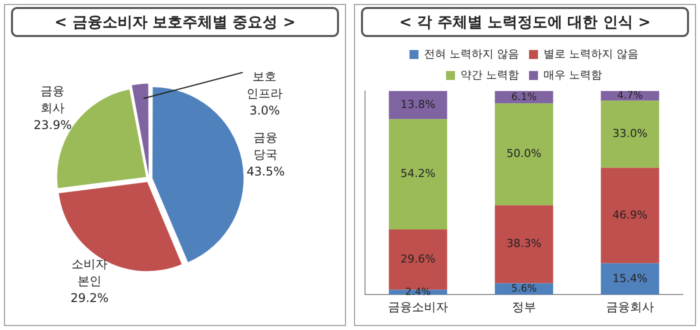 The width and height of the screenshot is (700, 330). What do you see at coordinates (418, 259) in the screenshot?
I see `data-label: 29.6%` at bounding box center [418, 259].